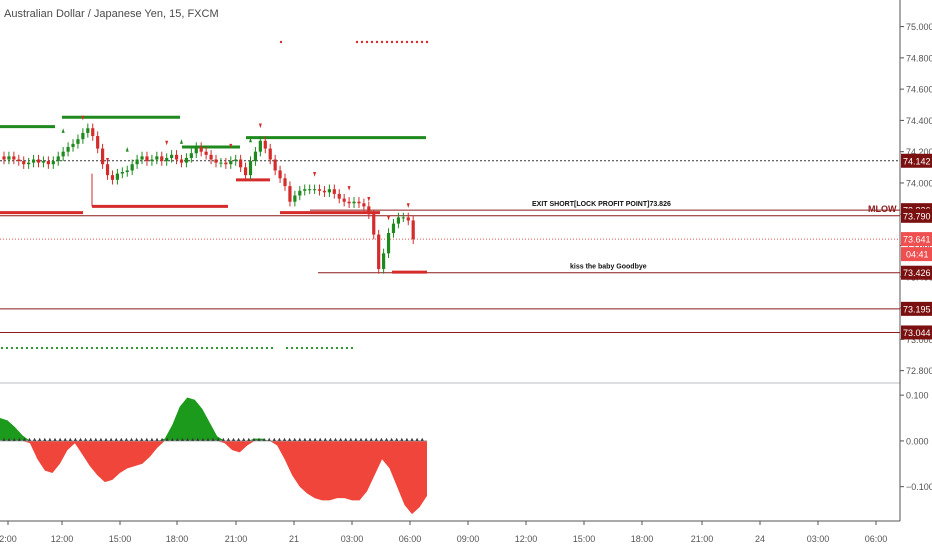  Describe the element at coordinates (919, 183) in the screenshot. I see `price-tick-label: 74.000` at that location.